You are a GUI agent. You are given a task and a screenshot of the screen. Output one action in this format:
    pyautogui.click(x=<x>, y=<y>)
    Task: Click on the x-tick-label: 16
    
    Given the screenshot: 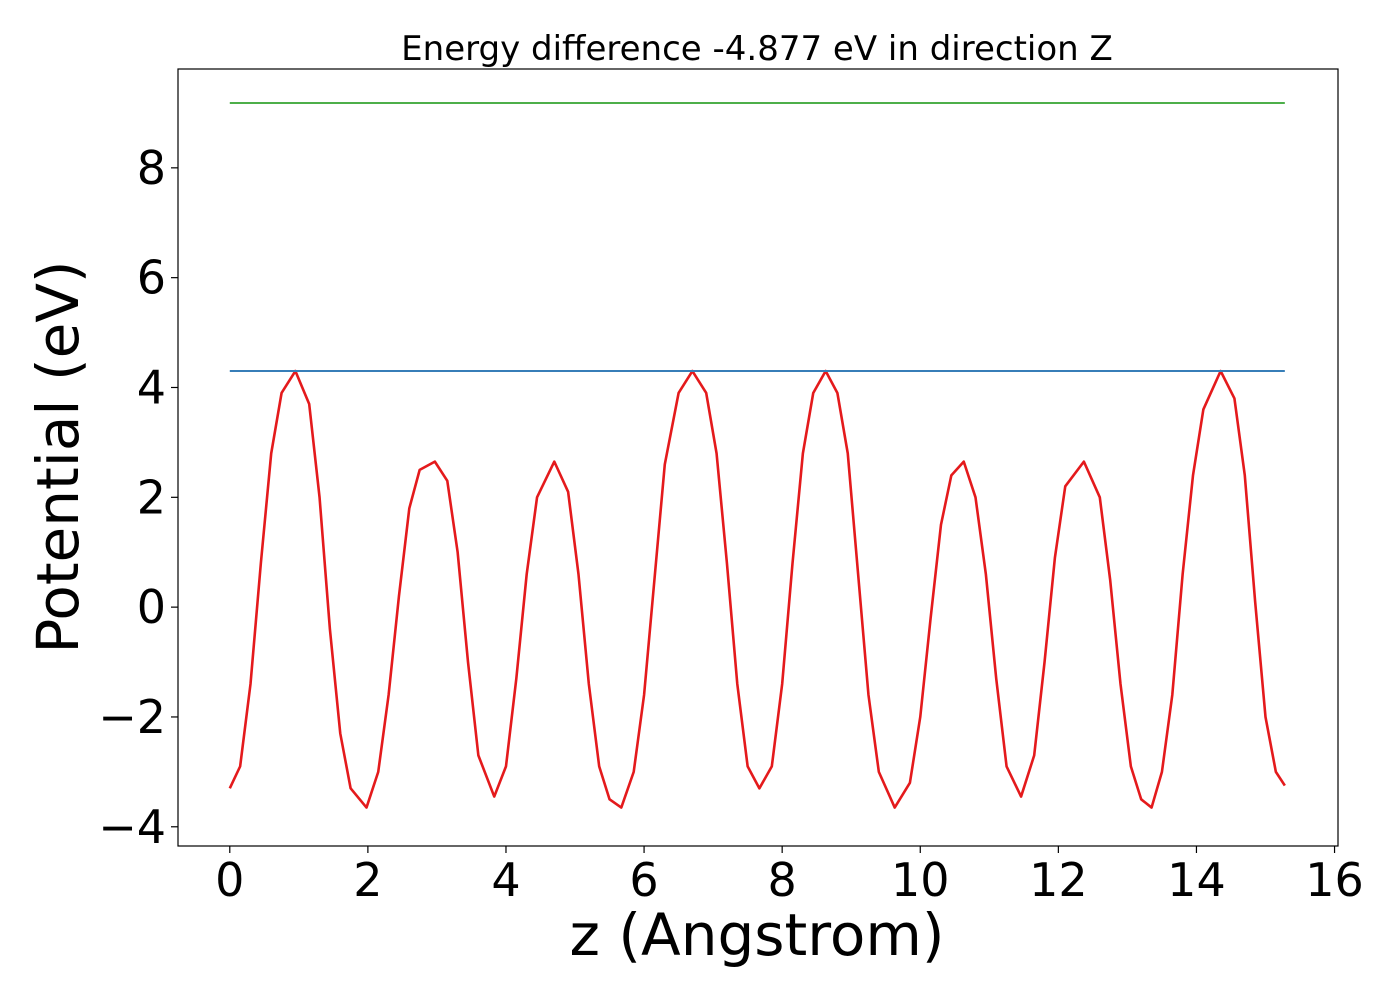 What is the action you would take?
    pyautogui.click(x=1334, y=880)
    